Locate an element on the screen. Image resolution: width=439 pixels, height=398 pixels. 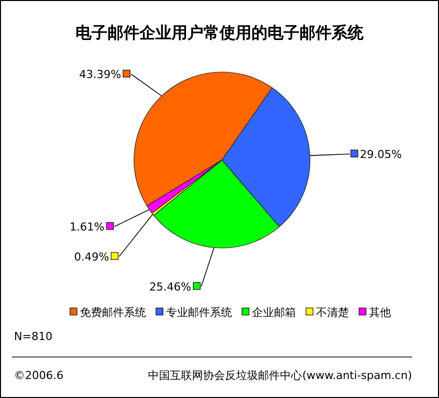
data-label: 1.61% is located at coordinates (87, 227).